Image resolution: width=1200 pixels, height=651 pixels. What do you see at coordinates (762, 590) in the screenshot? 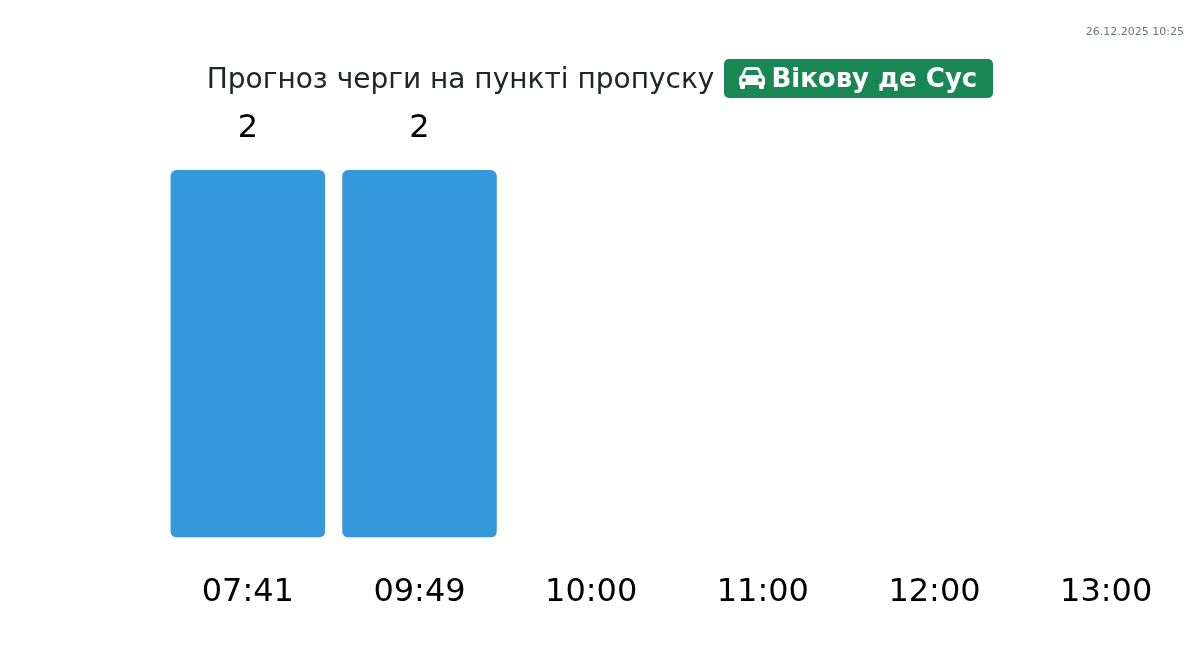
I see `x-tick-label: 11:00` at bounding box center [762, 590].